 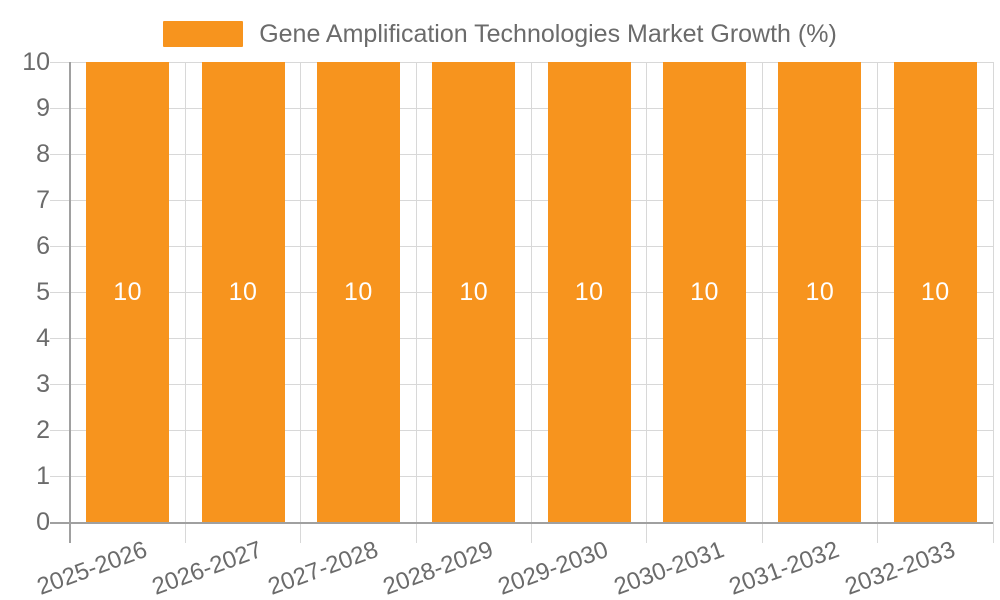 What do you see at coordinates (553, 568) in the screenshot?
I see `x-axis-tick-label: 2029-2030` at bounding box center [553, 568].